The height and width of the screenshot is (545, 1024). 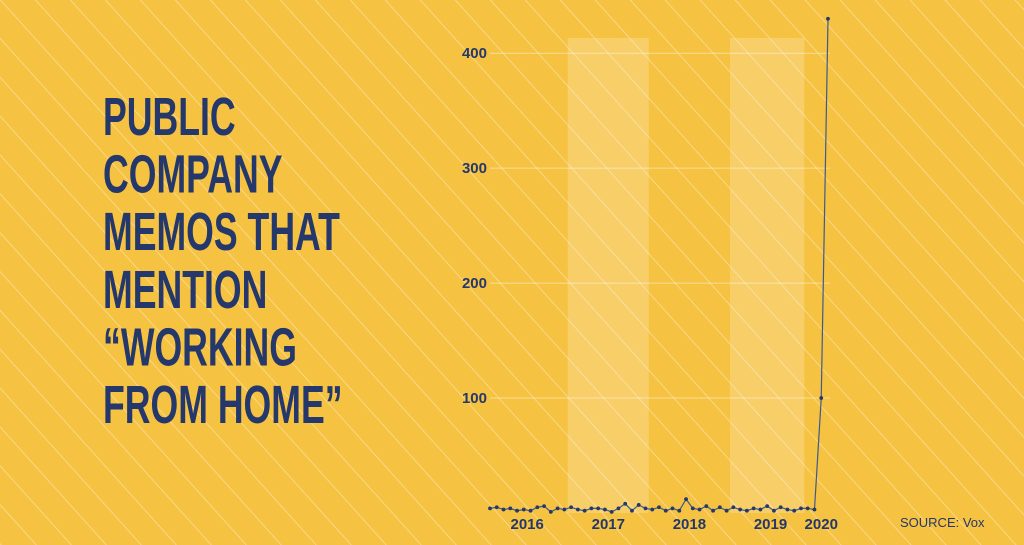 What do you see at coordinates (821, 524) in the screenshot?
I see `x-tick-label: 2020` at bounding box center [821, 524].